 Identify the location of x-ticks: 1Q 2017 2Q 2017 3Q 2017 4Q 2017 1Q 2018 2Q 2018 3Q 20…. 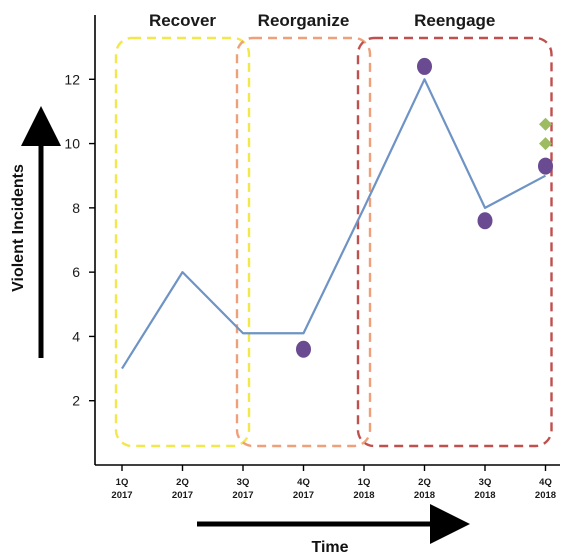
(333, 483).